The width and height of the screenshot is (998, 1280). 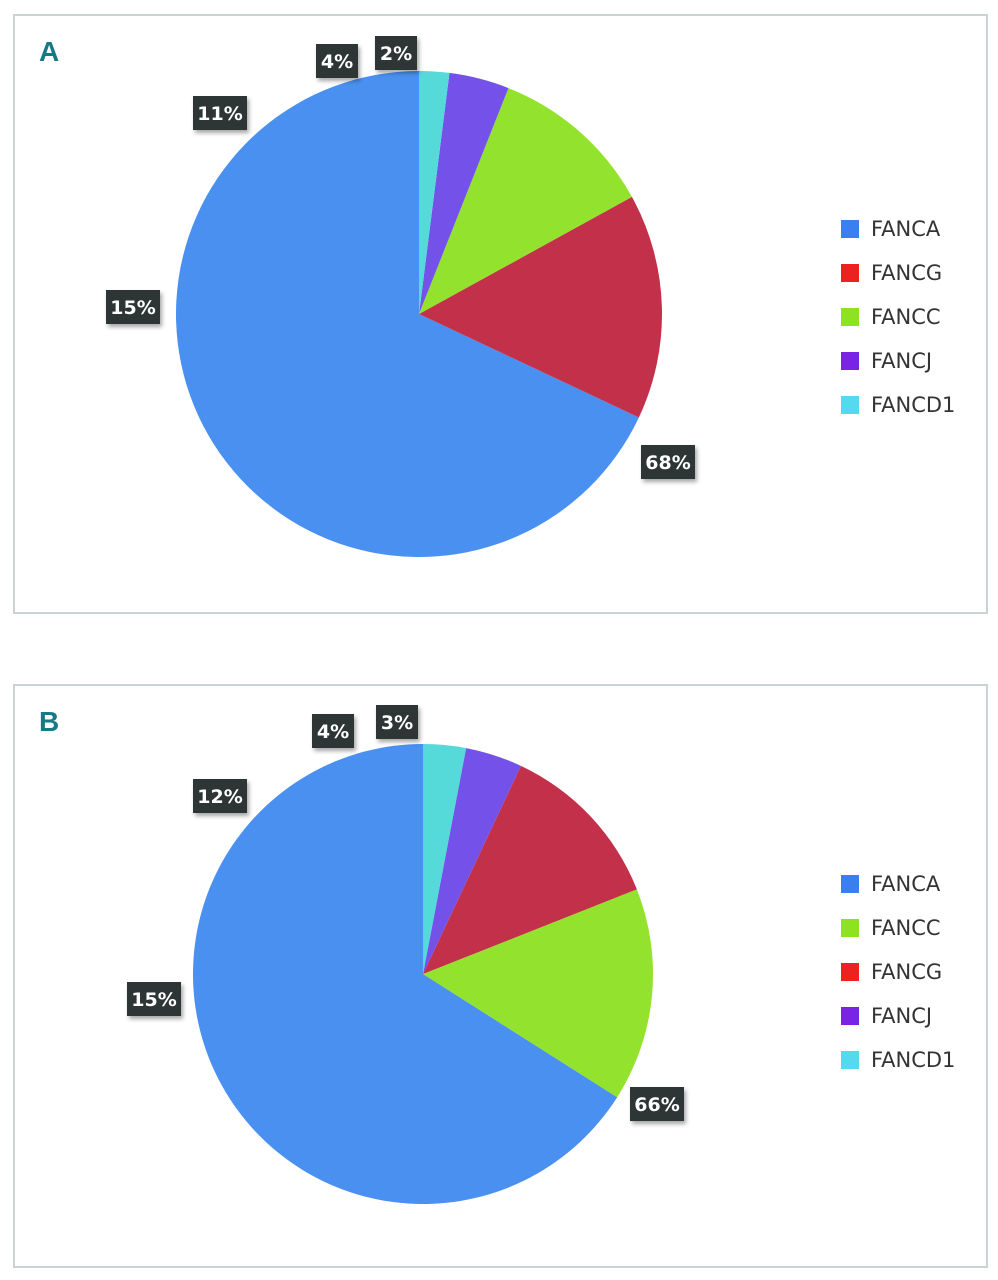 I want to click on legend-b: FANCA FANCC FANCG FANCJ FANCD1, so click(x=898, y=972).